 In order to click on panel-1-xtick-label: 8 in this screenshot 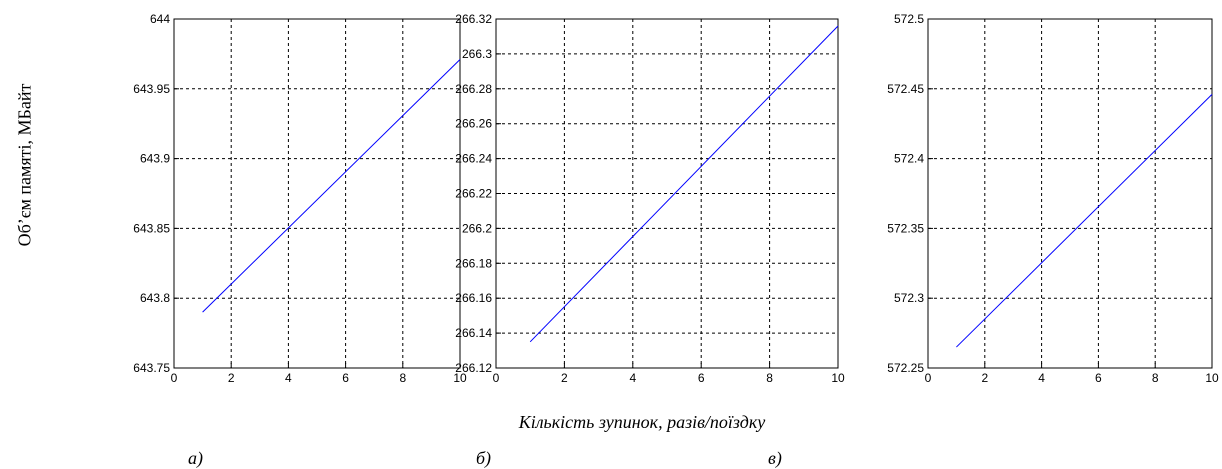, I will do `click(402, 378)`.